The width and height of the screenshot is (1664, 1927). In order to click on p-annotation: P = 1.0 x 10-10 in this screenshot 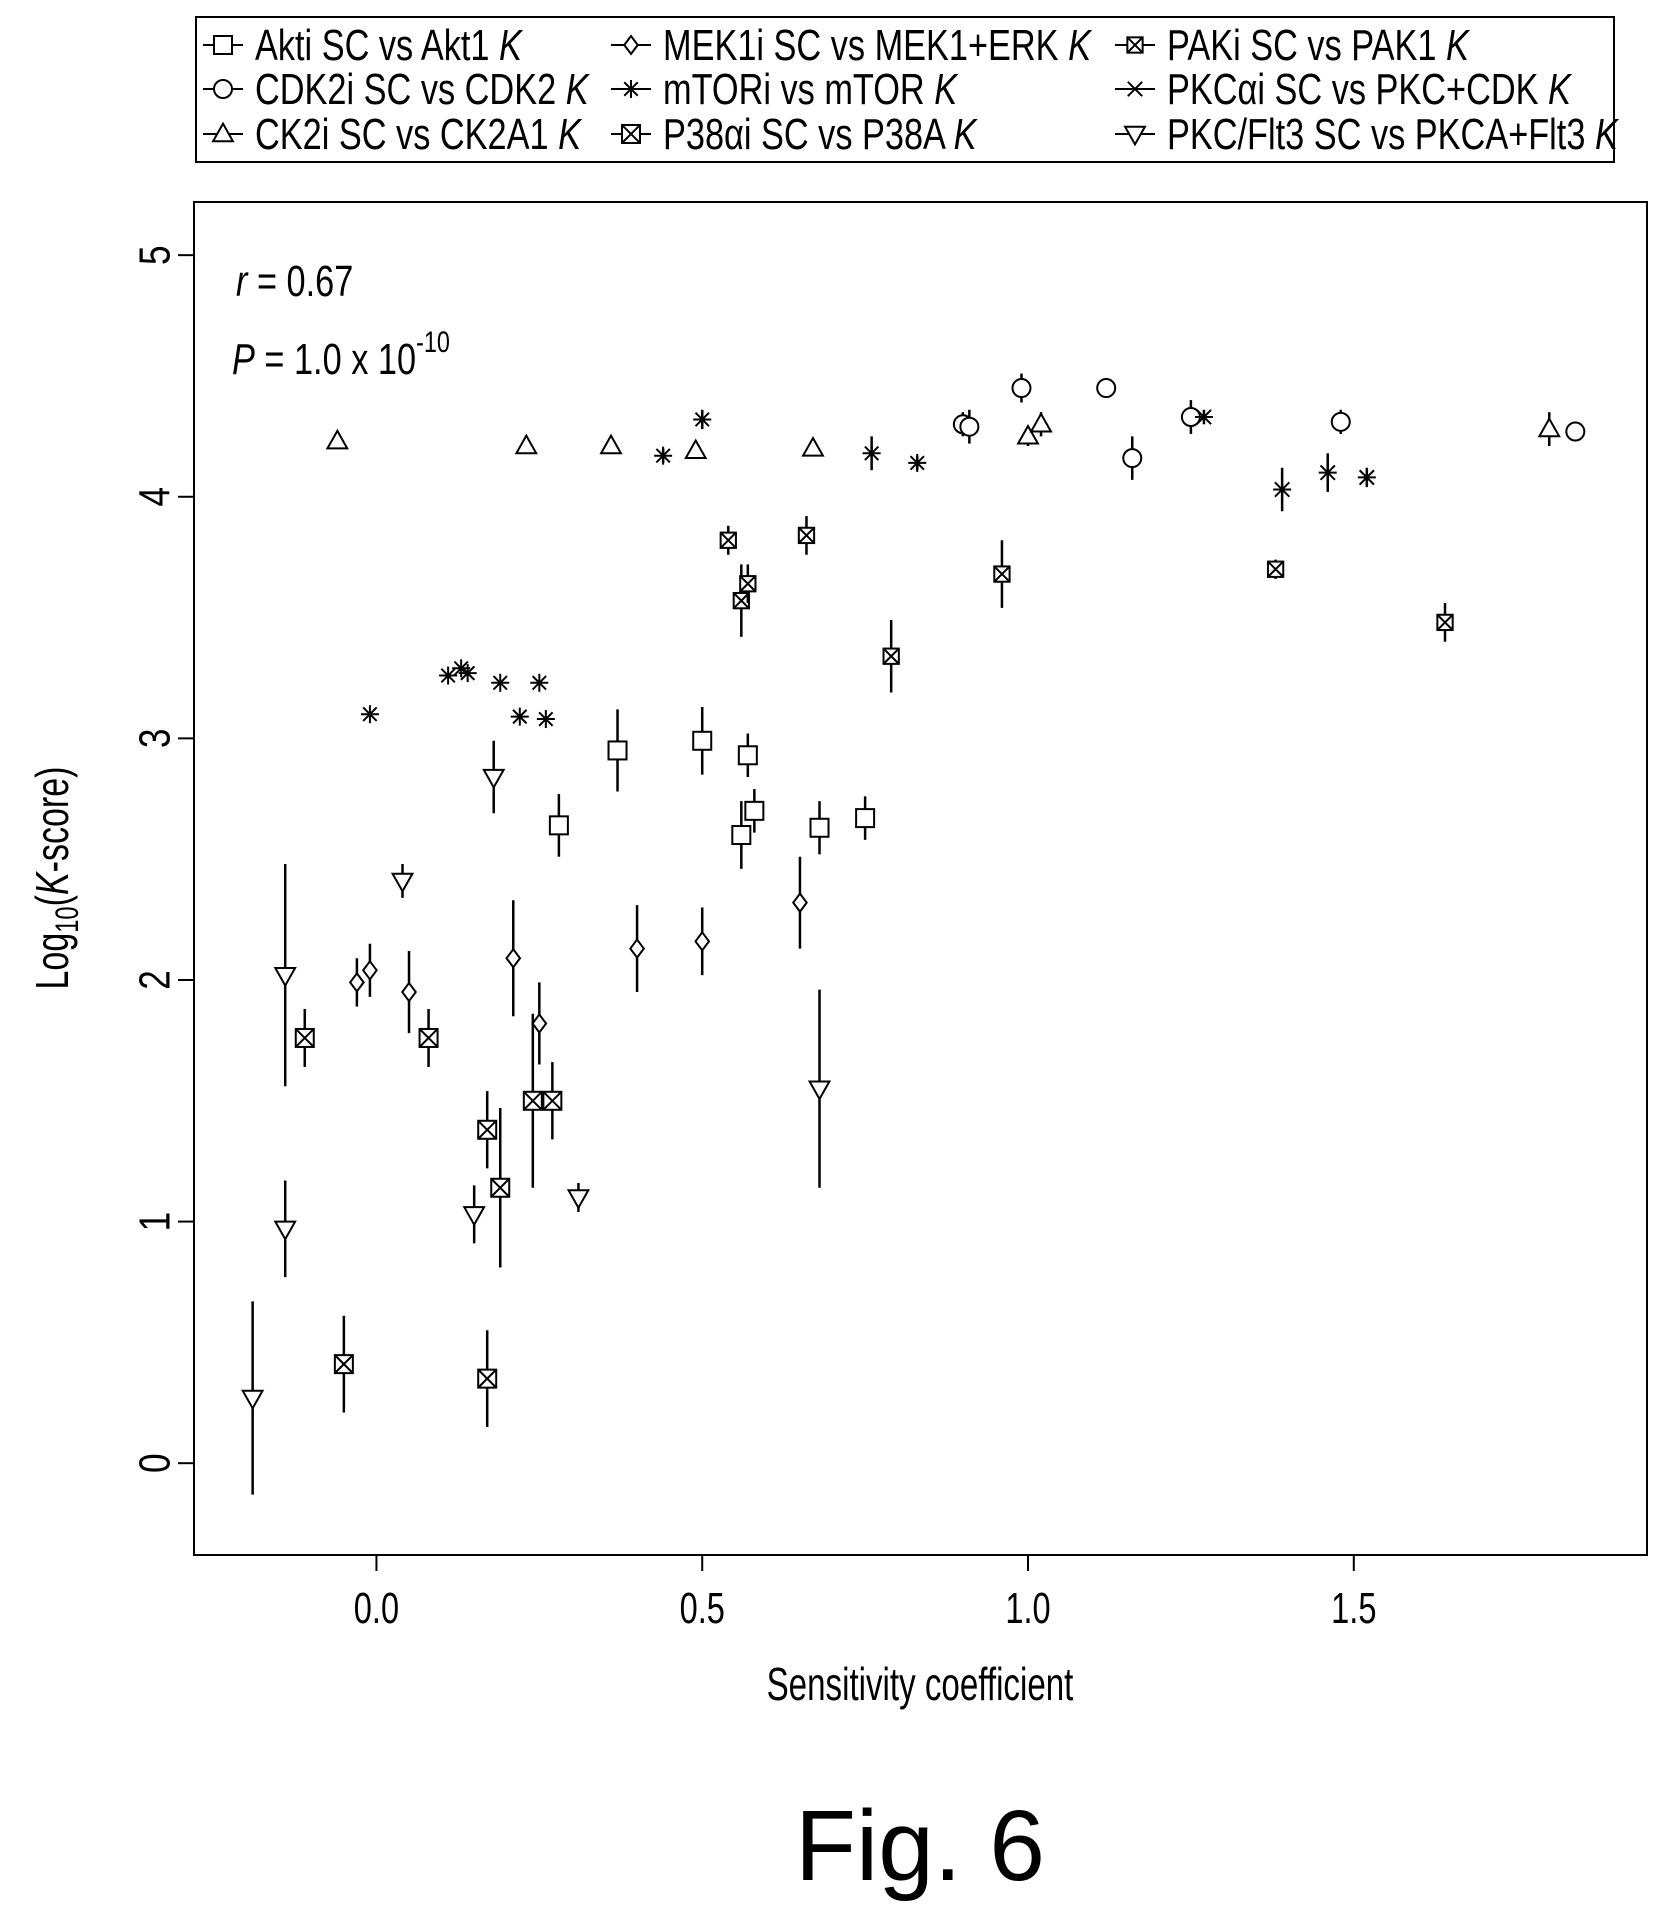, I will do `click(341, 354)`.